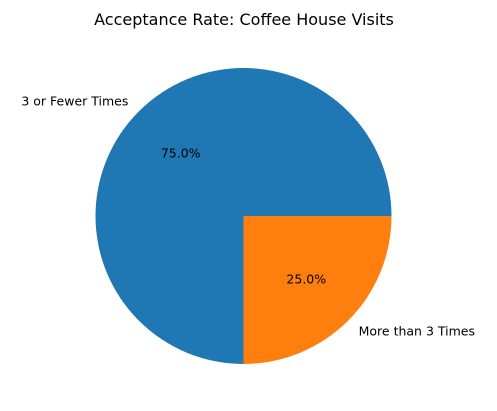 The height and width of the screenshot is (411, 497). What do you see at coordinates (74, 100) in the screenshot?
I see `pie-slice-category-label: 3 or Fewer Times` at bounding box center [74, 100].